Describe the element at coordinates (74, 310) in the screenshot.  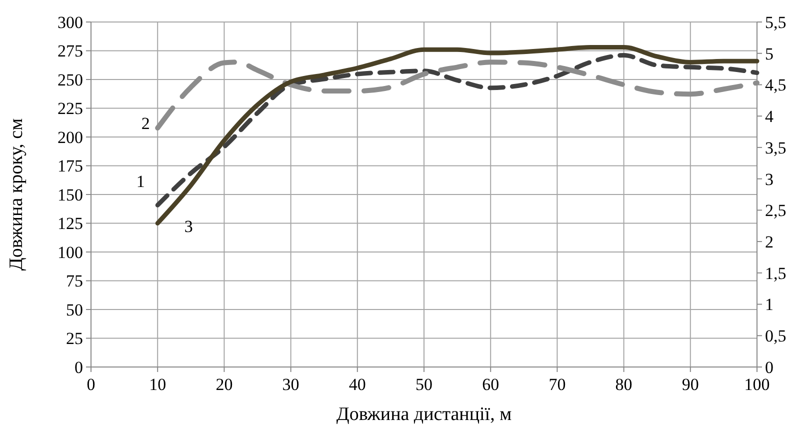
I see `y-tick-label: 50` at that location.